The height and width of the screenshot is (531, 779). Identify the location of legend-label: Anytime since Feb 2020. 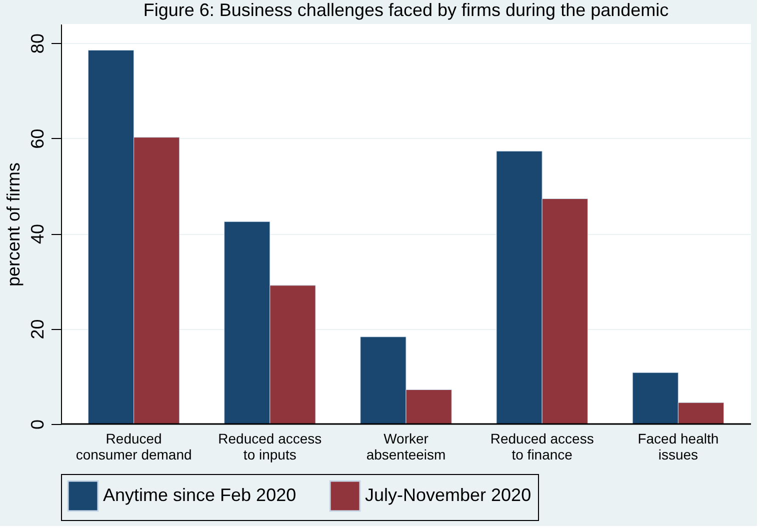
(199, 495).